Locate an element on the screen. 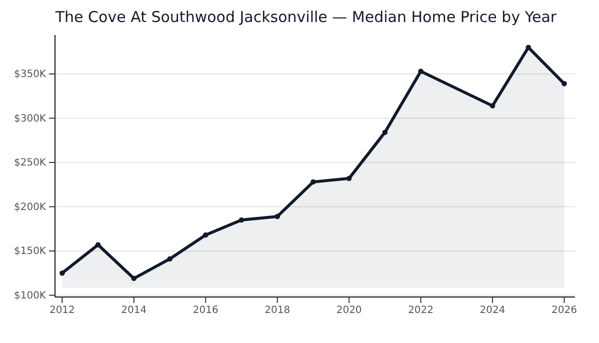 This screenshot has height=343, width=599. x-tick-label: 2022 is located at coordinates (421, 310).